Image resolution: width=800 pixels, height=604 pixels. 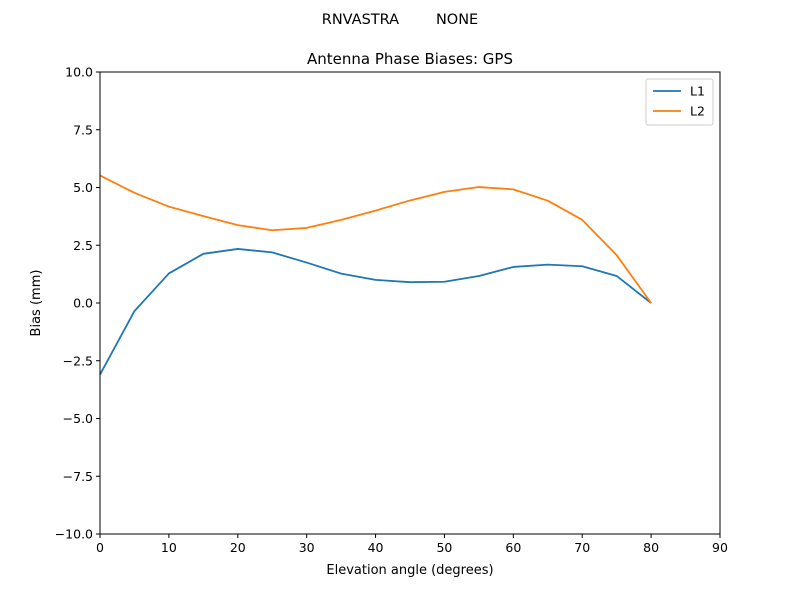 What do you see at coordinates (83, 129) in the screenshot?
I see `y-tick-label: 7.5` at bounding box center [83, 129].